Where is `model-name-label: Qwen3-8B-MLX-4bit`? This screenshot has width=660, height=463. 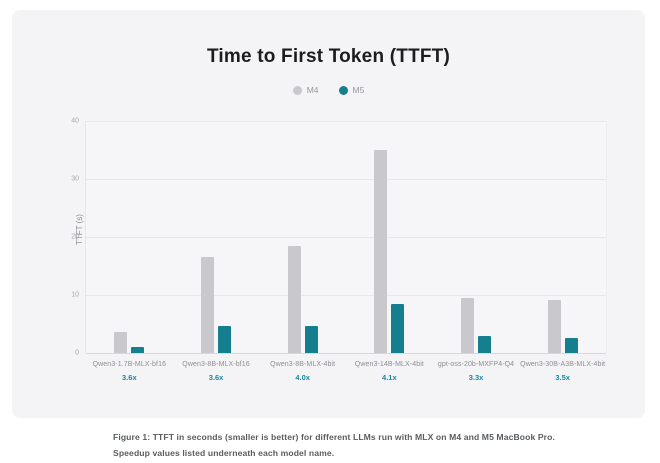
model-name-label: Qwen3-8B-MLX-4bit is located at coordinates (303, 364).